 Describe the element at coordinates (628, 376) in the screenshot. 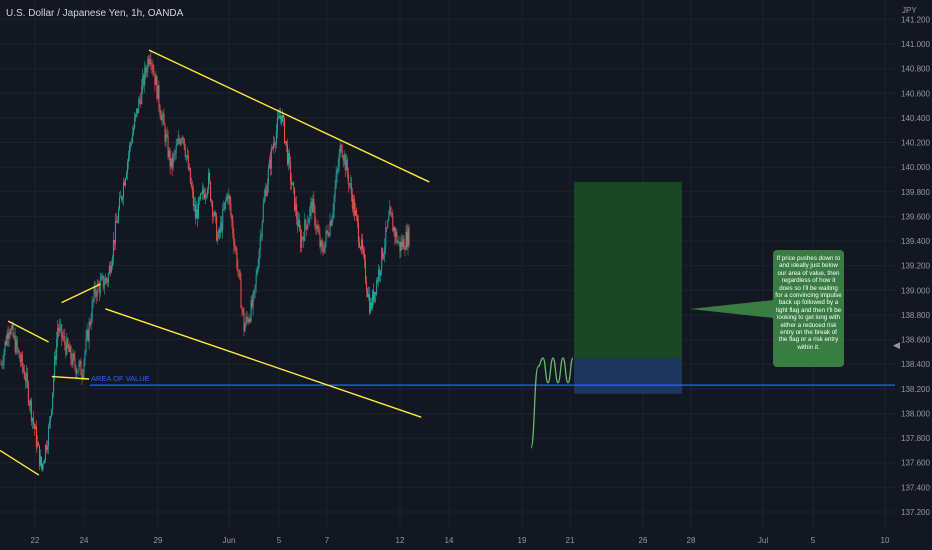

I see `entry-zone` at that location.